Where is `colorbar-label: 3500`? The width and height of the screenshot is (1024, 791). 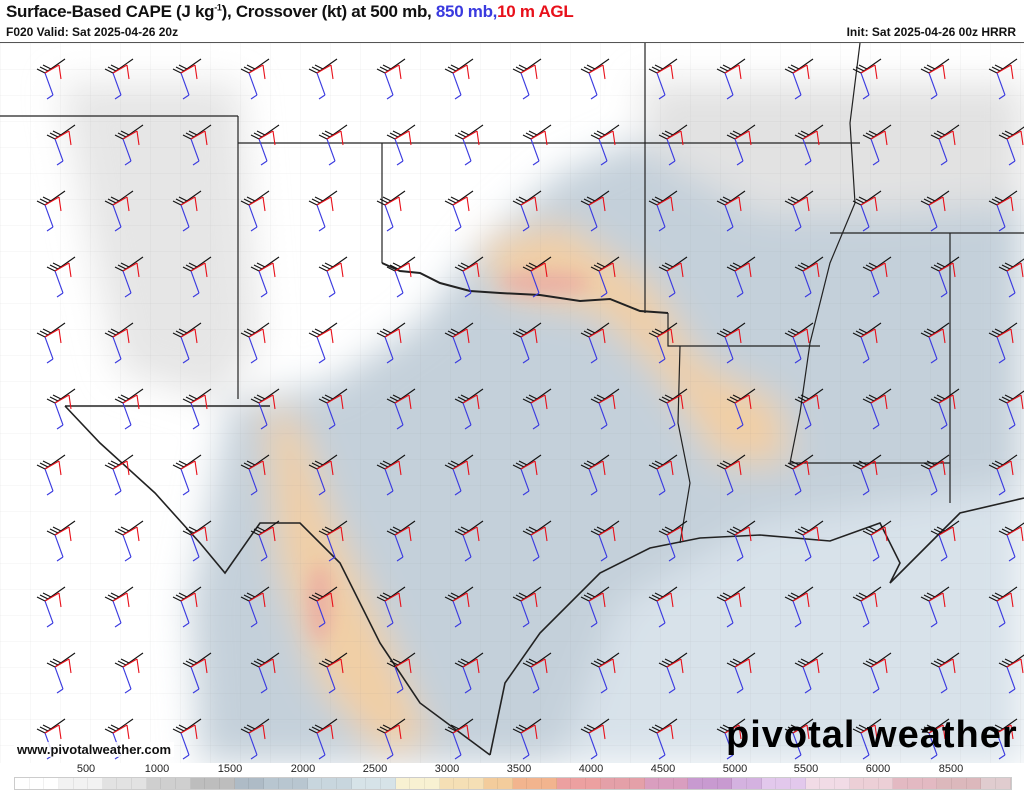 colorbar-label: 3500 is located at coordinates (519, 769).